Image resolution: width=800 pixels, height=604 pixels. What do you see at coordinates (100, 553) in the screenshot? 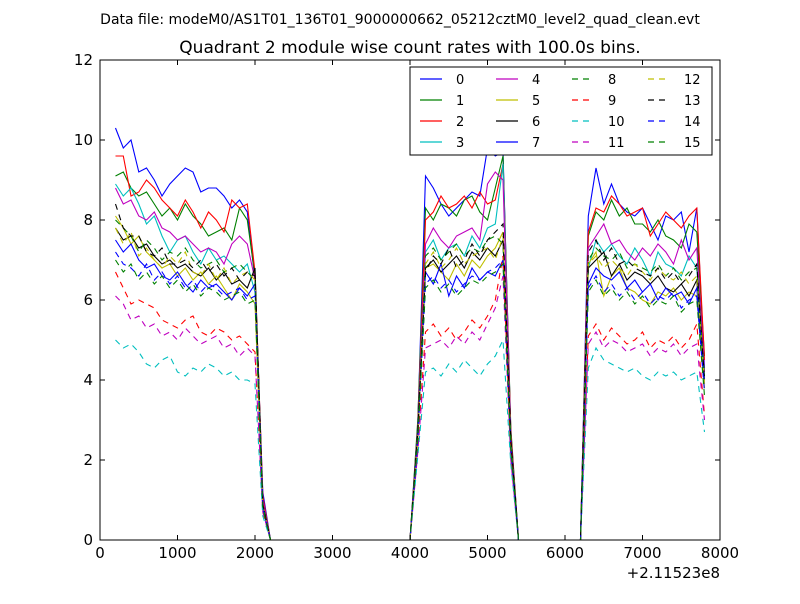
I see `x-tick-label: 0` at bounding box center [100, 553].